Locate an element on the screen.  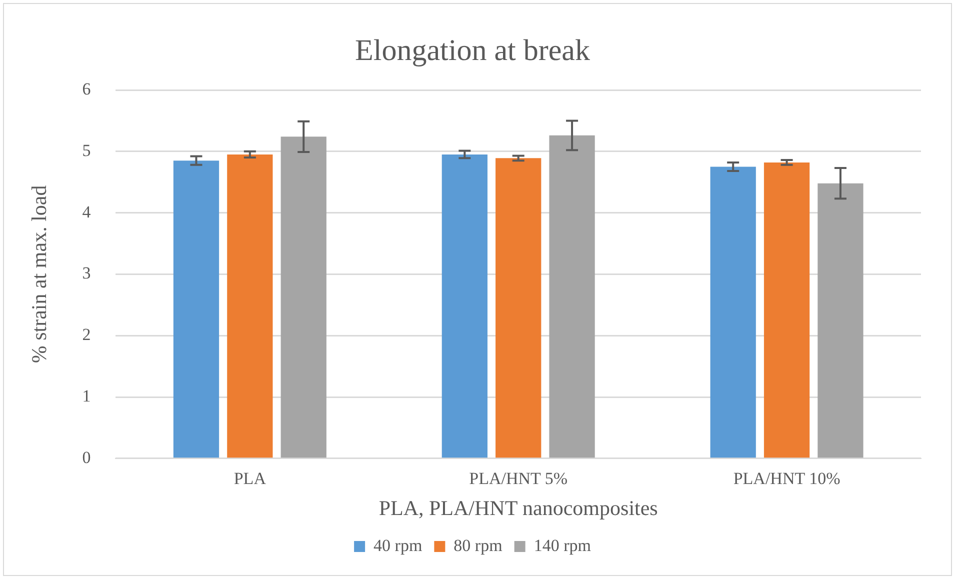
chart-title: Elongation at break is located at coordinates (472, 50).